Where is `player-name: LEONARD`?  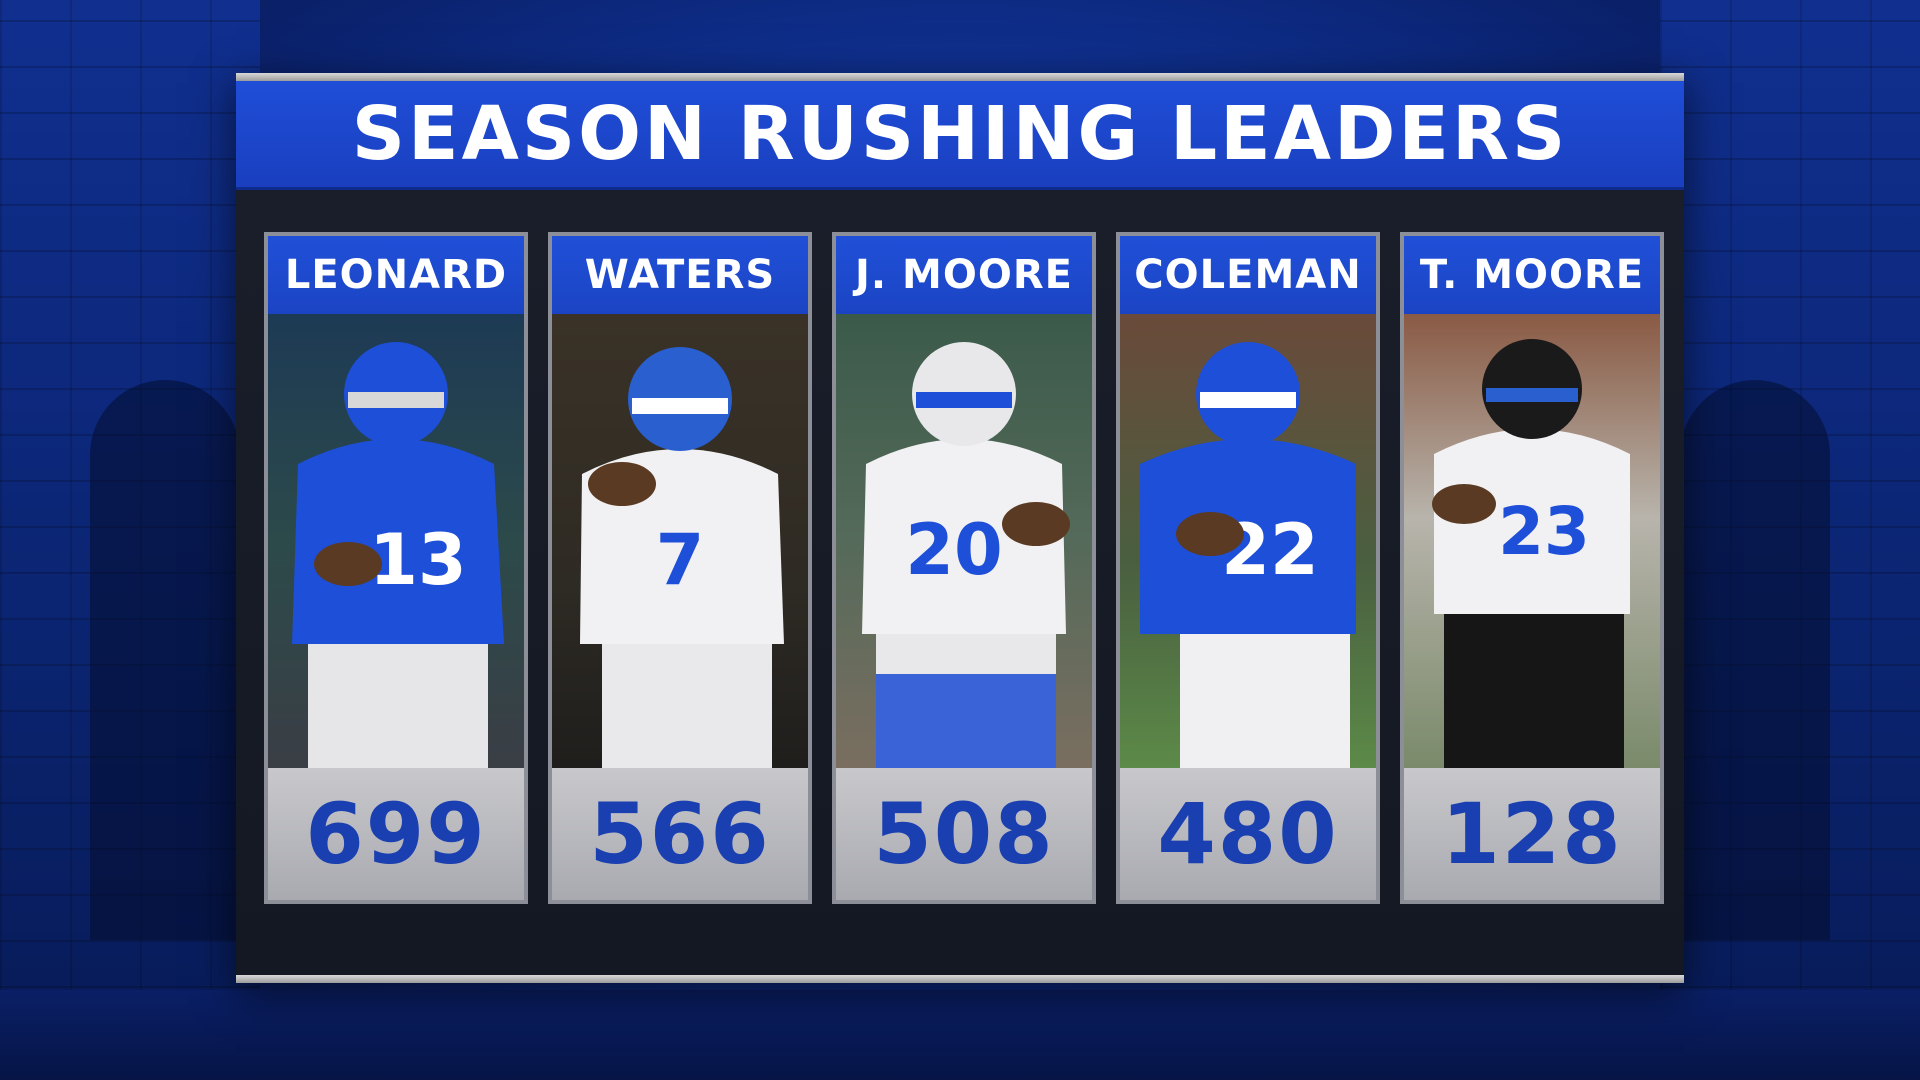 player-name: LEONARD is located at coordinates (396, 275).